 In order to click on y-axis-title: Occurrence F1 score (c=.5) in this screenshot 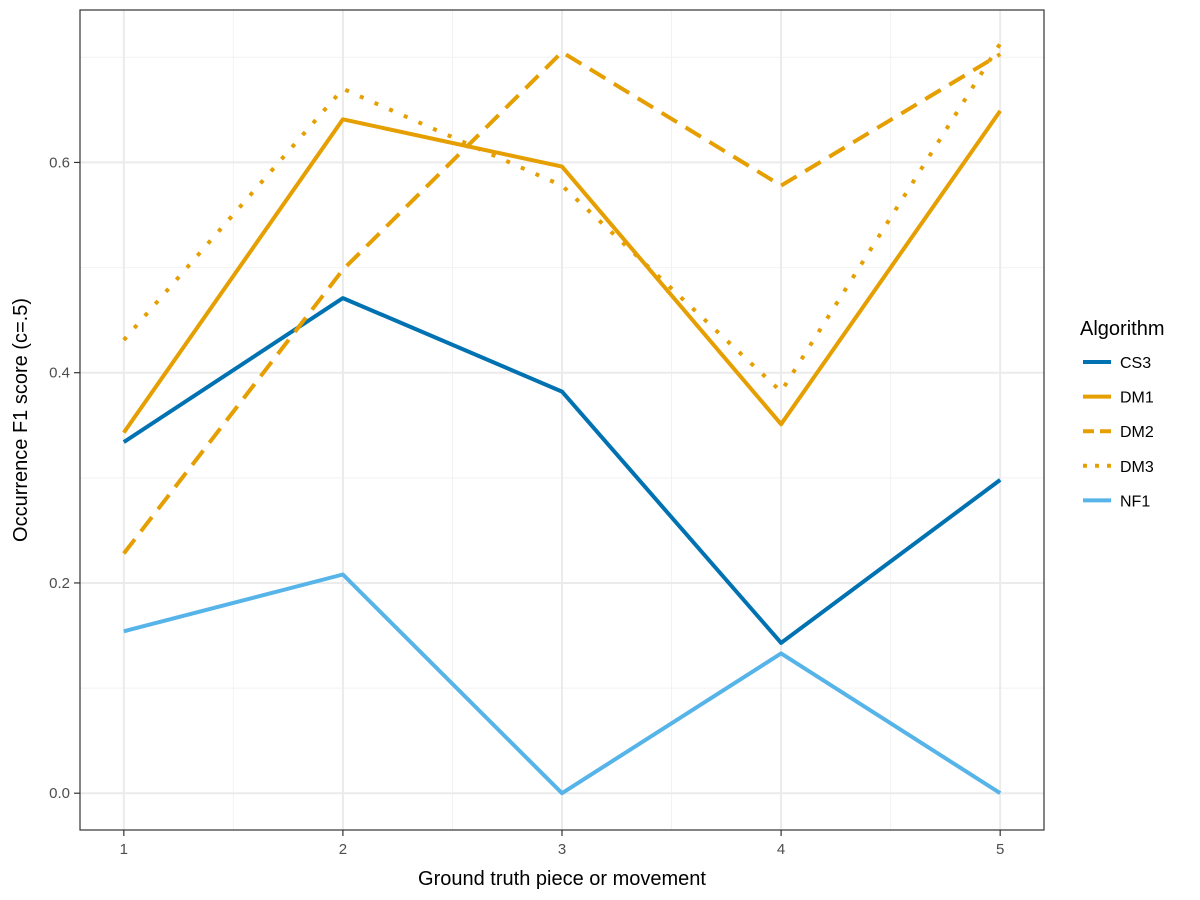, I will do `click(21, 420)`.